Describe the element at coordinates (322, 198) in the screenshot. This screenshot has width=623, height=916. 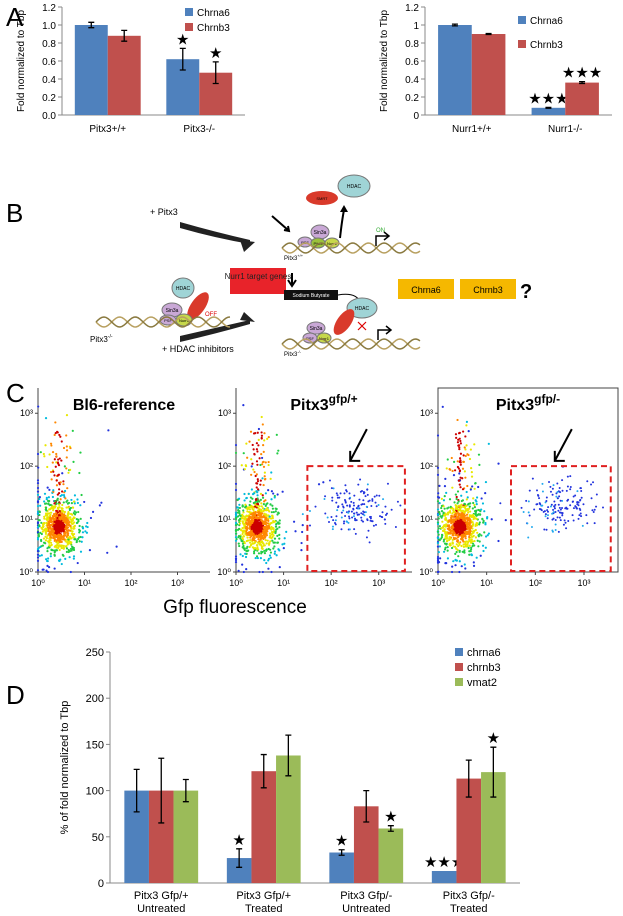
I see `label: SMRT` at that location.